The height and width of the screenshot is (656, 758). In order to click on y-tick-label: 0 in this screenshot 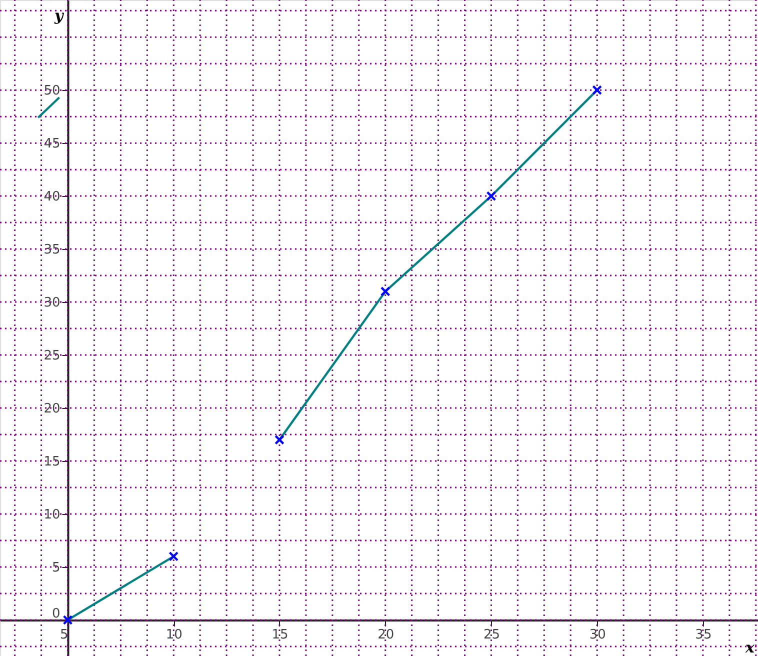, I will do `click(56, 614)`.